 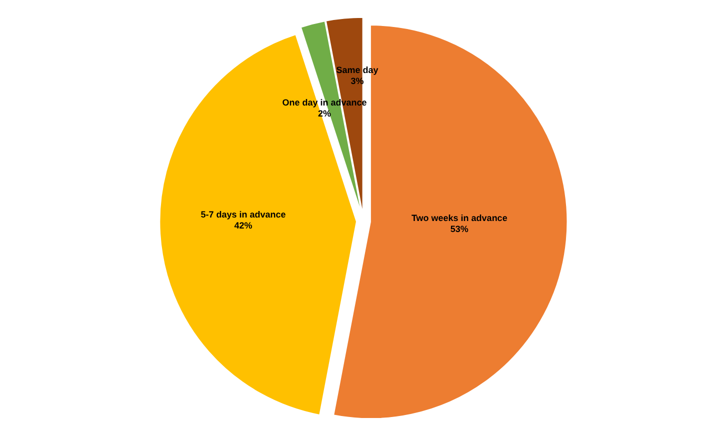 What do you see at coordinates (243, 215) in the screenshot?
I see `slice-label: 5-7 days in advance` at bounding box center [243, 215].